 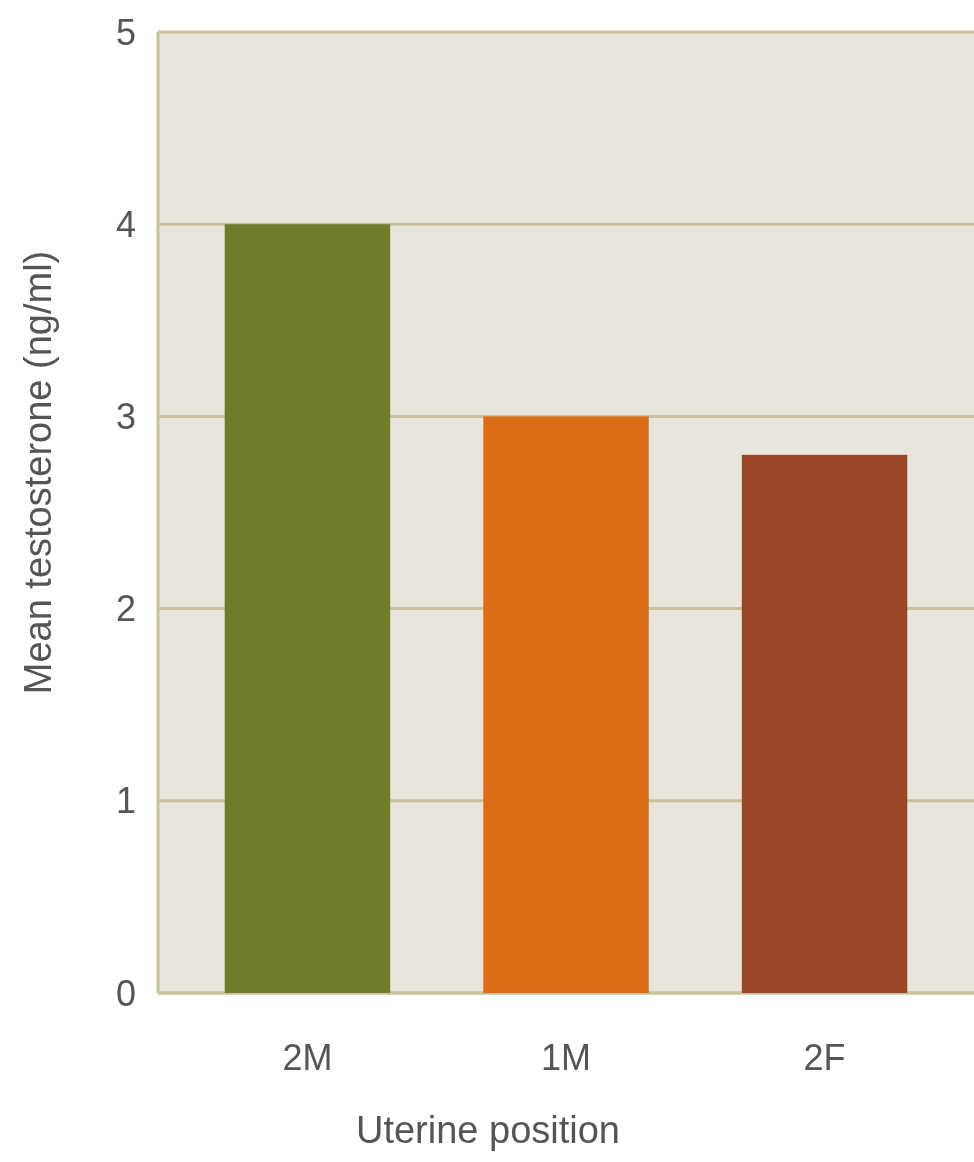 What do you see at coordinates (125, 993) in the screenshot?
I see `y-tick-label: 0` at bounding box center [125, 993].